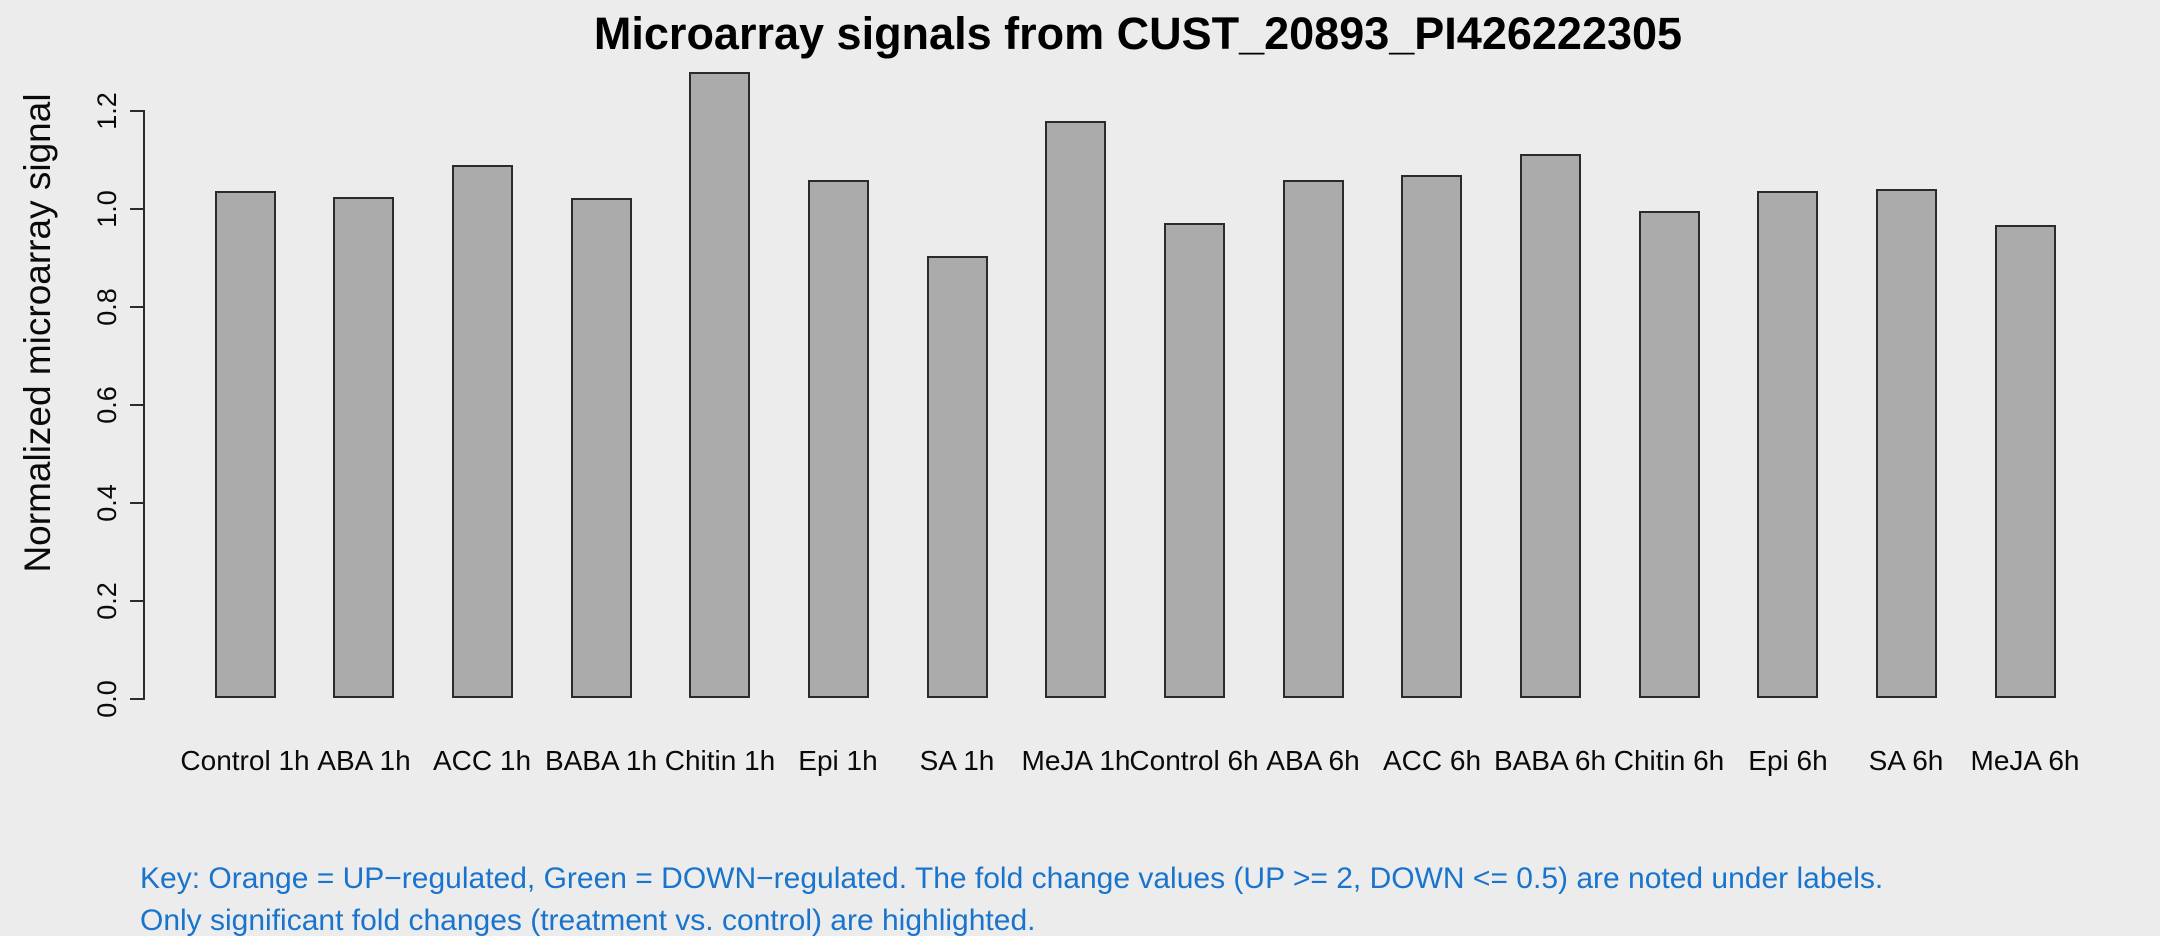 Image resolution: width=2160 pixels, height=936 pixels. What do you see at coordinates (1313, 439) in the screenshot?
I see `bar-aba-6h` at bounding box center [1313, 439].